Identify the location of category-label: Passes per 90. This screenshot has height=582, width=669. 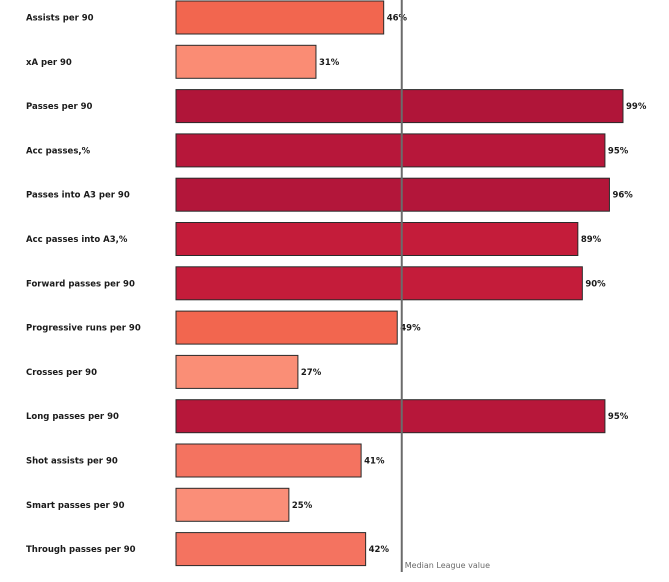
(59, 107).